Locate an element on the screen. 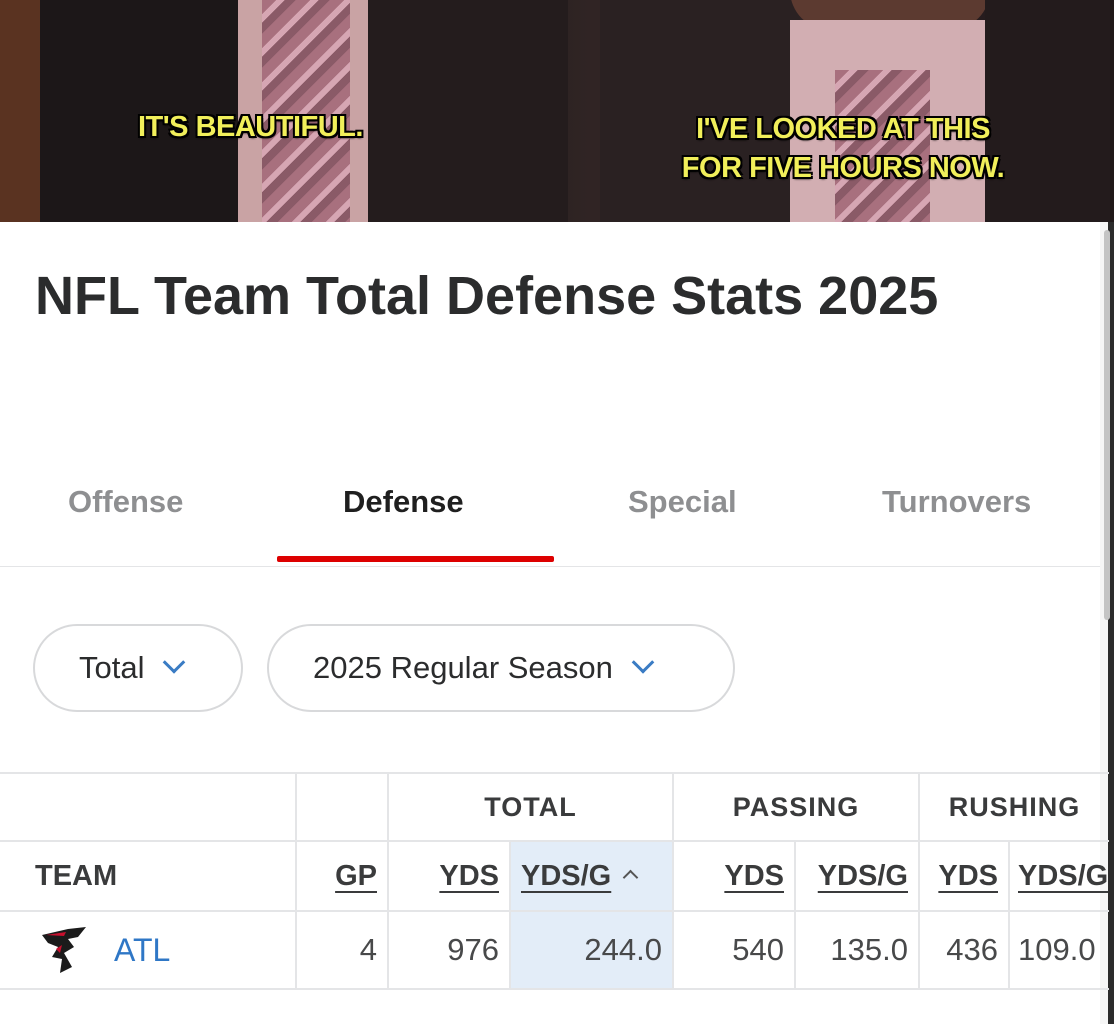  group-total: TOTAL is located at coordinates (530, 807).